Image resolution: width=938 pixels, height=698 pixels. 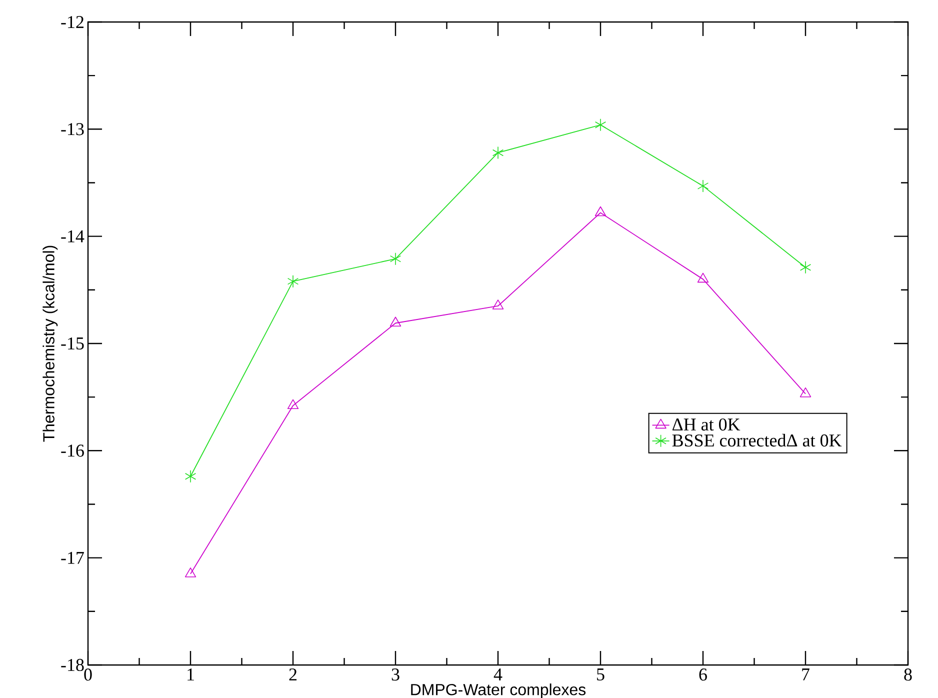 What do you see at coordinates (396, 674) in the screenshot?
I see `x-tick-label: 3` at bounding box center [396, 674].